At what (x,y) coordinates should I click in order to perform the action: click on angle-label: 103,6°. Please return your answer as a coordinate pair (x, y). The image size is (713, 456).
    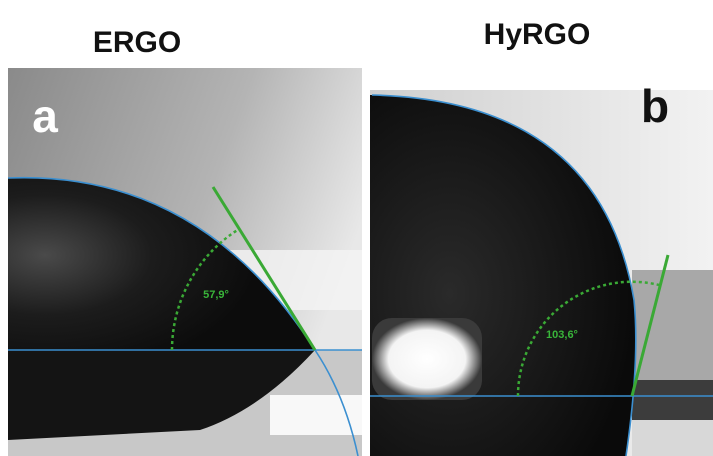
    Looking at the image, I should click on (562, 335).